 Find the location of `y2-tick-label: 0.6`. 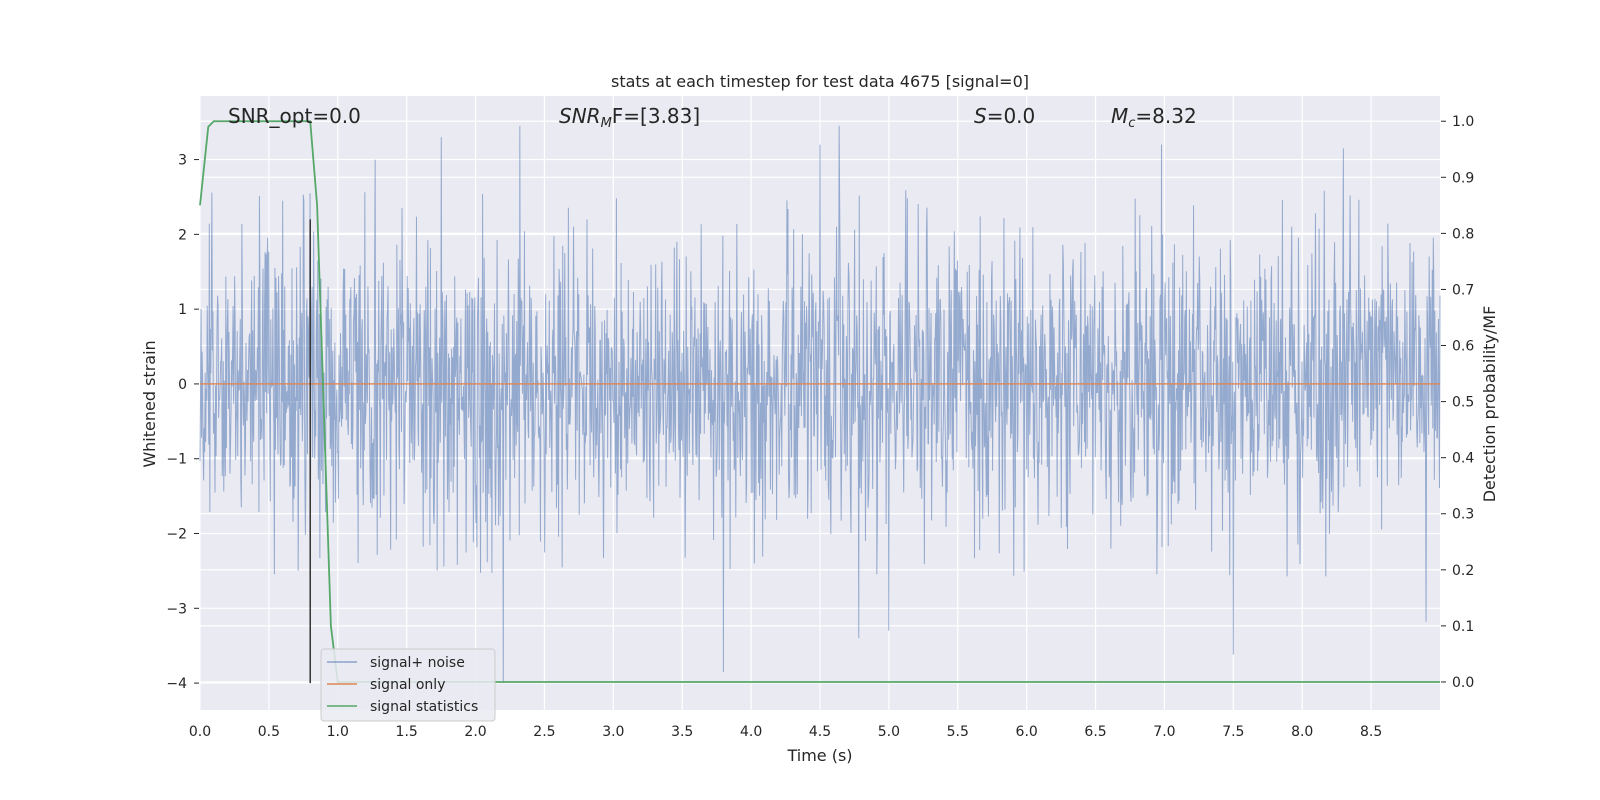

y2-tick-label: 0.6 is located at coordinates (1463, 347).